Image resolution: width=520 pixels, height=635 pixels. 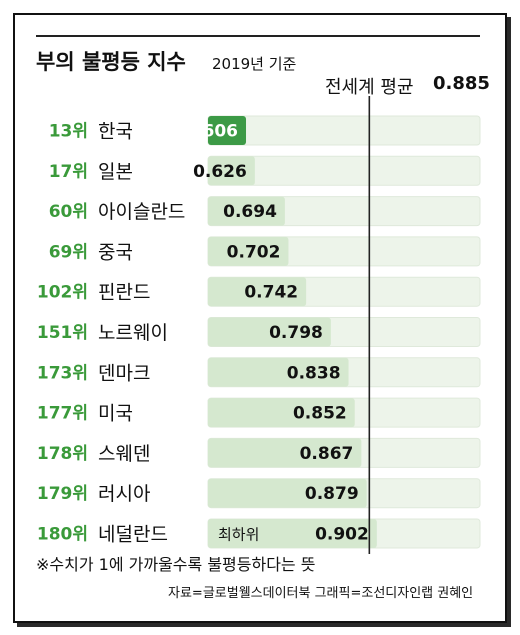 I want to click on value-label: 0.702, so click(x=254, y=252).